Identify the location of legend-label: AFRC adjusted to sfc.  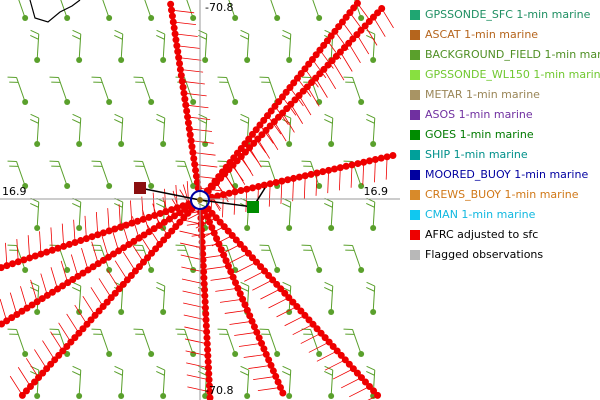
(481, 234).